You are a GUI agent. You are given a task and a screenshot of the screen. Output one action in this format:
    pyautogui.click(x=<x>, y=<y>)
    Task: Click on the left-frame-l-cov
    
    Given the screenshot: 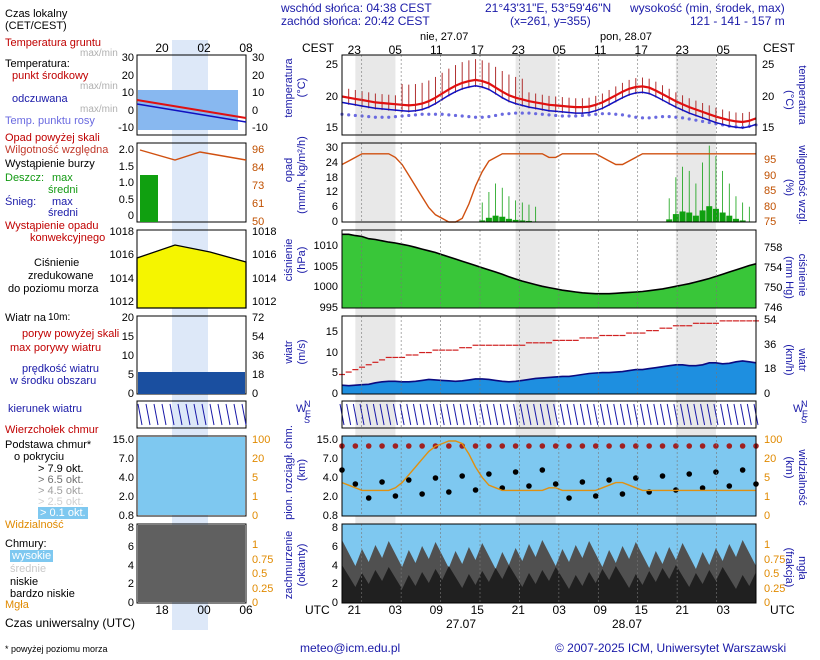 What is the action you would take?
    pyautogui.click(x=191, y=563)
    